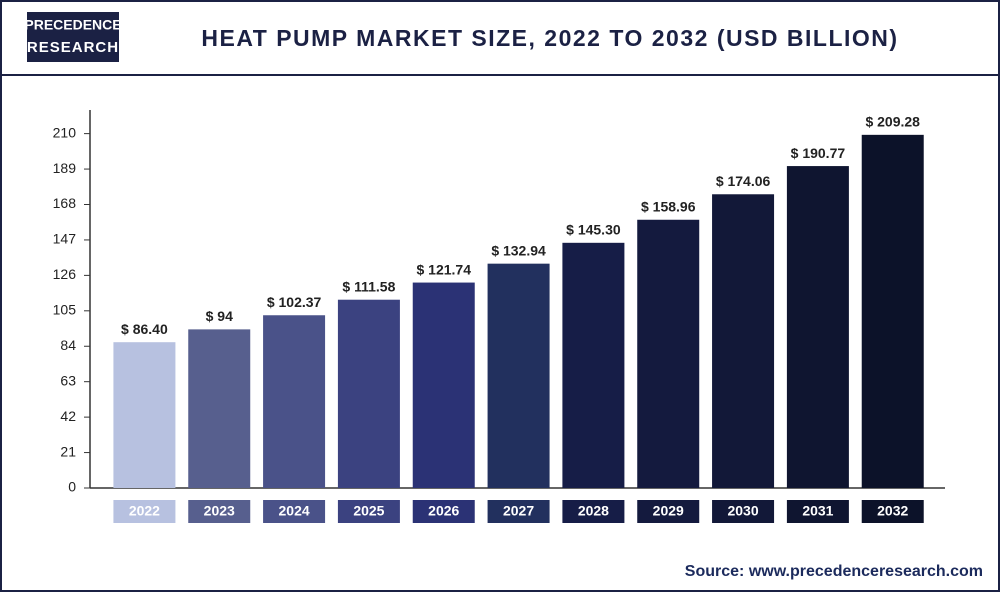  What do you see at coordinates (834, 571) in the screenshot?
I see `source: Source: www.precedenceresearch.com` at bounding box center [834, 571].